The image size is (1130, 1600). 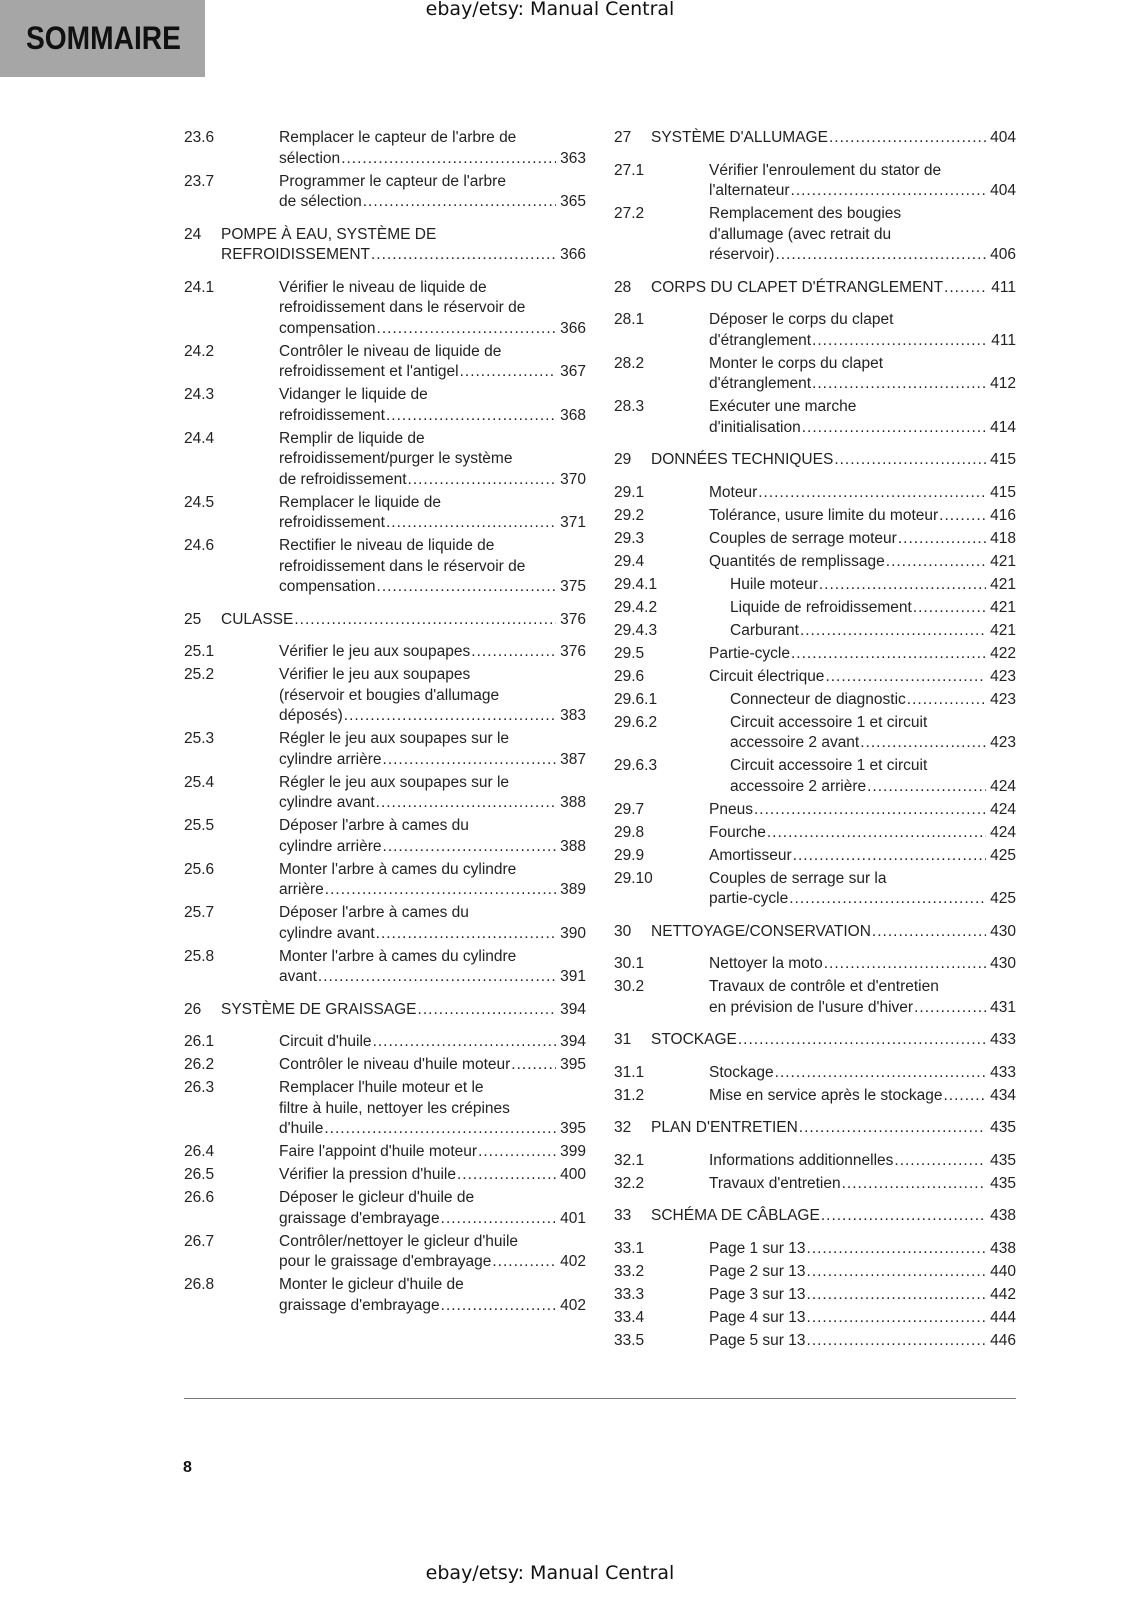 What do you see at coordinates (199, 1064) in the screenshot?
I see `entry-number: 26.2` at bounding box center [199, 1064].